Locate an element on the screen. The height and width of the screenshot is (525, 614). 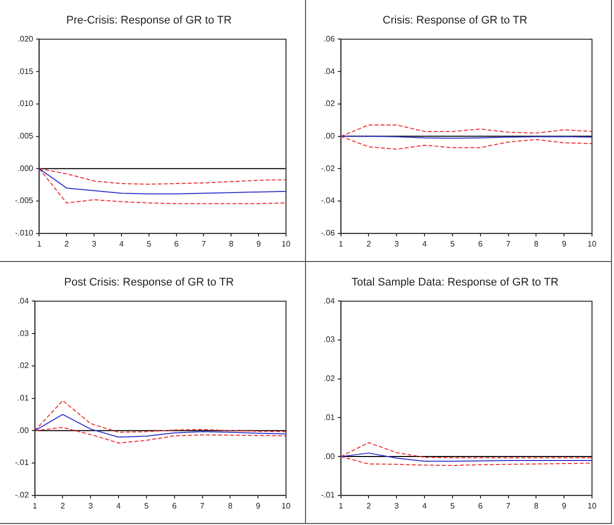
y-tick-label: .06 is located at coordinates (329, 38).